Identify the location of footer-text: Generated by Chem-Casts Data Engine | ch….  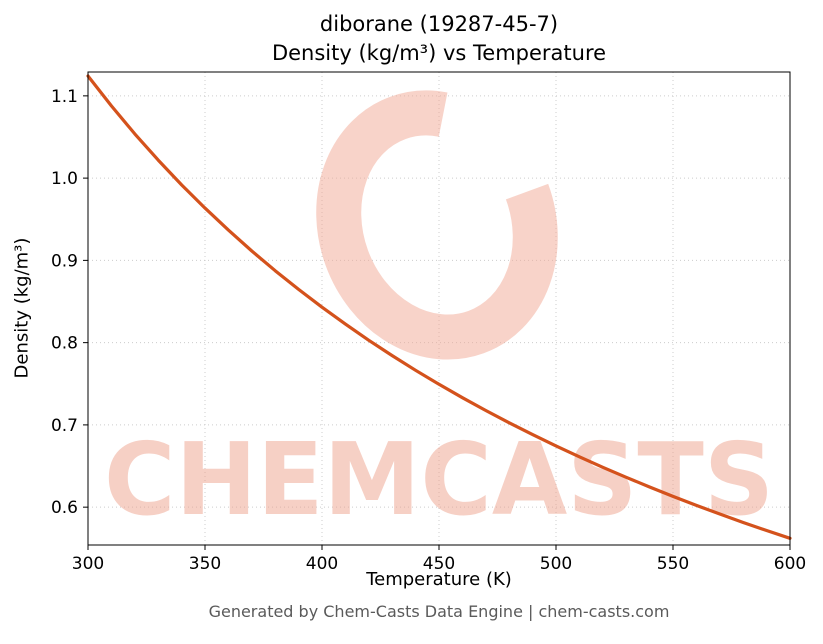
(439, 611).